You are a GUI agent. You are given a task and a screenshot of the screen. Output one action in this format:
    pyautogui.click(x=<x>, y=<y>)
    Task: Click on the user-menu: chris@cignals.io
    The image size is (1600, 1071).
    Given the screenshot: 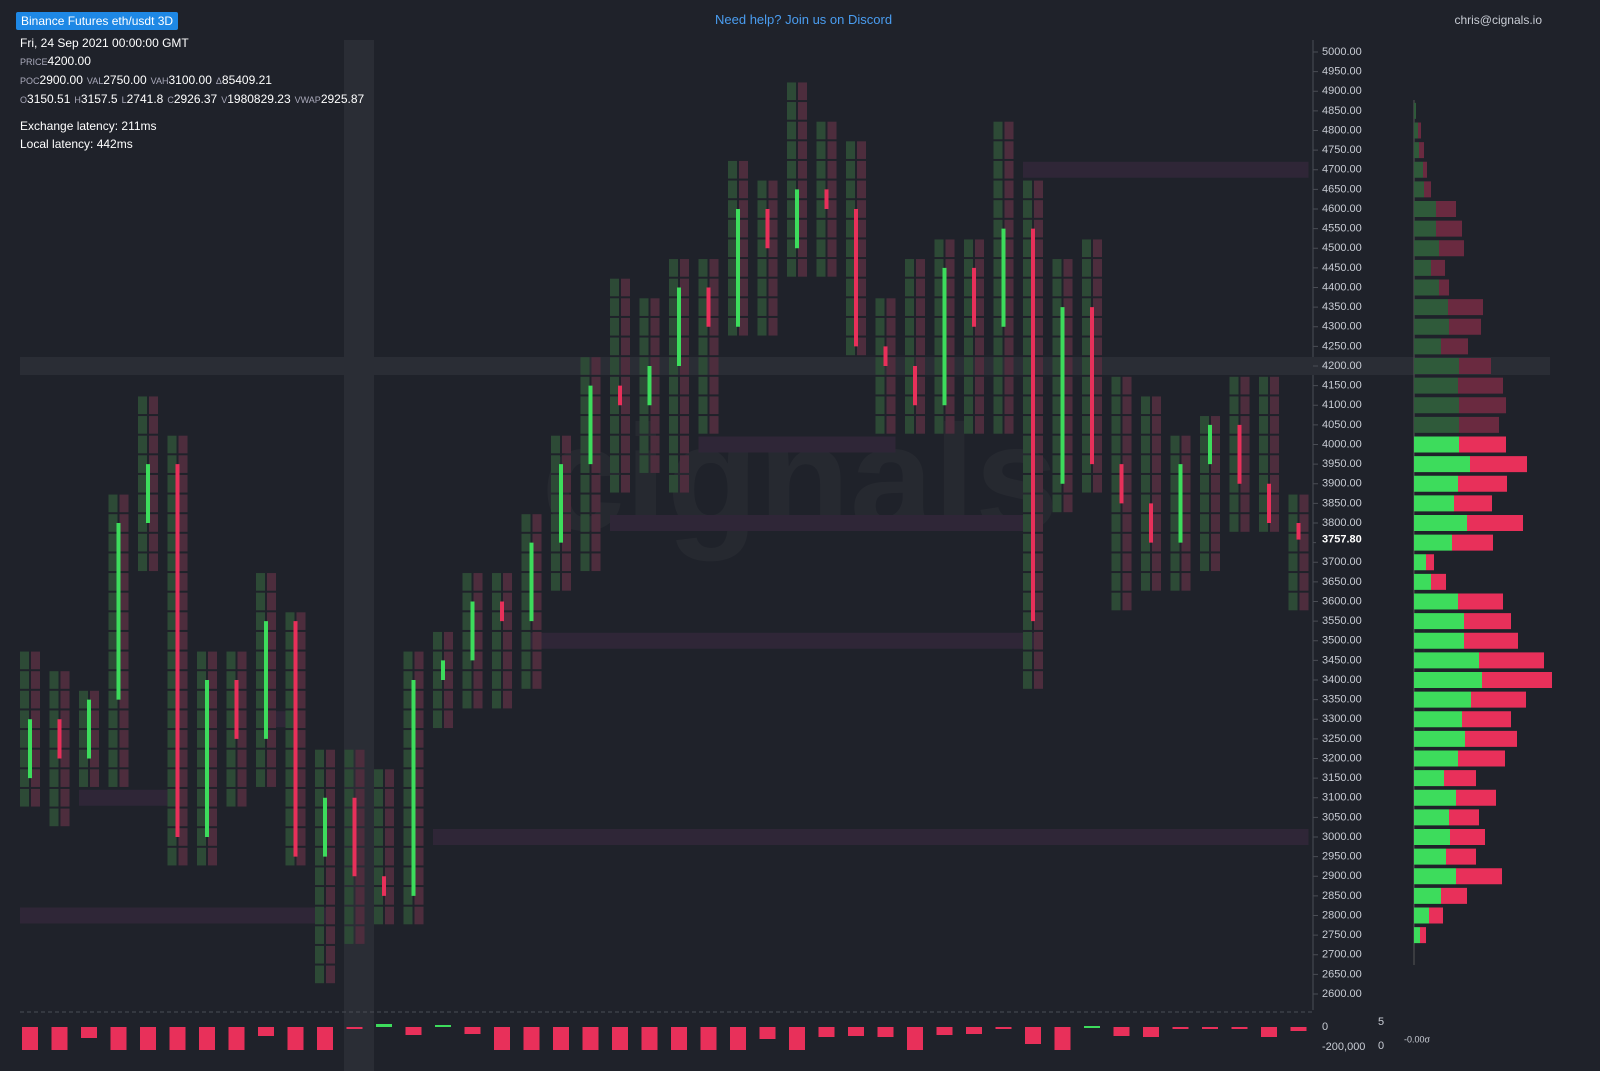 What is the action you would take?
    pyautogui.click(x=1498, y=20)
    